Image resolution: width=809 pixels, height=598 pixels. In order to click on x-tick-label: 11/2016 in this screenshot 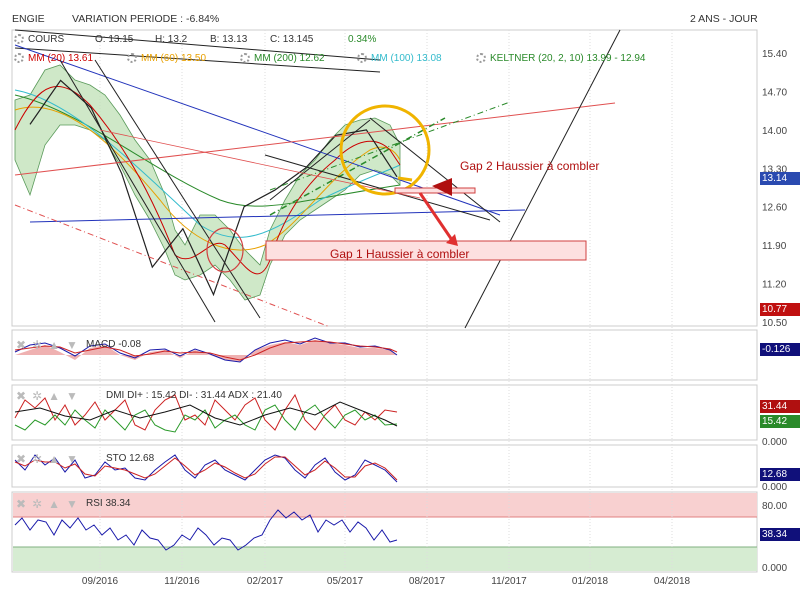, I will do `click(182, 581)`.